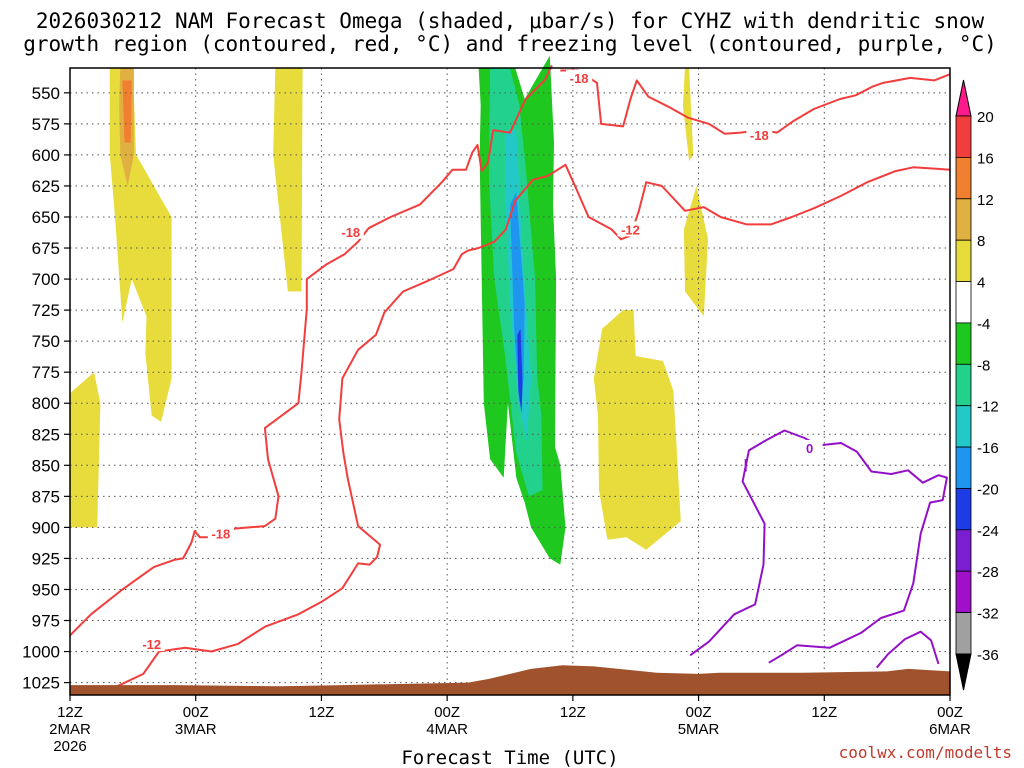 The image size is (1024, 768). What do you see at coordinates (46, 155) in the screenshot?
I see `y-tick-label: 600` at bounding box center [46, 155].